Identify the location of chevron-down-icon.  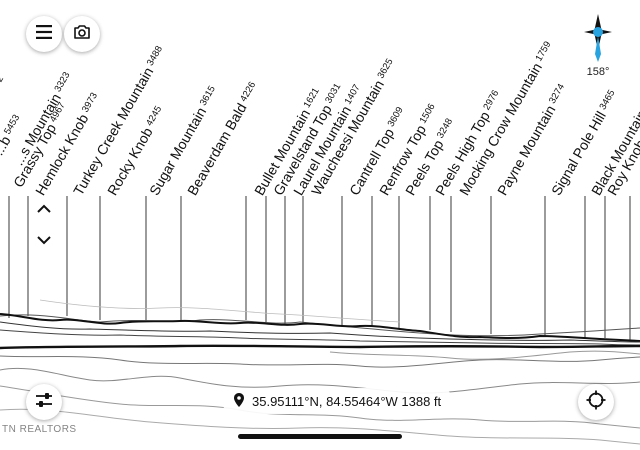
(44, 241).